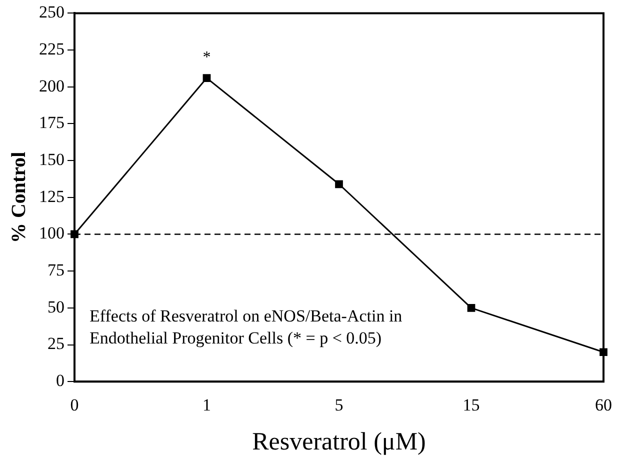 This screenshot has width=618, height=466. What do you see at coordinates (74, 404) in the screenshot?
I see `x-tick-label: 0` at bounding box center [74, 404].